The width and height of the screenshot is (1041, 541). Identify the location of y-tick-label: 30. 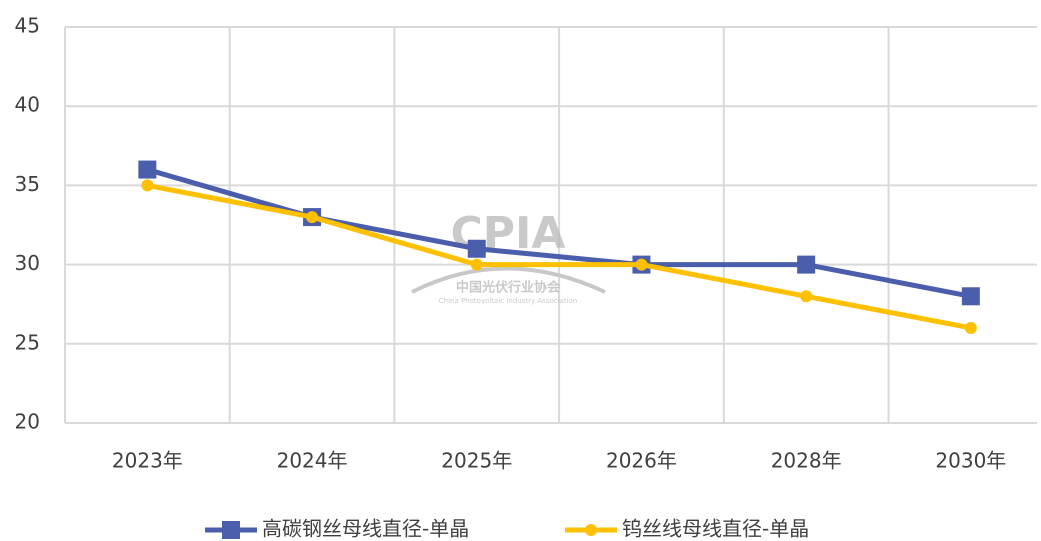
(27, 263).